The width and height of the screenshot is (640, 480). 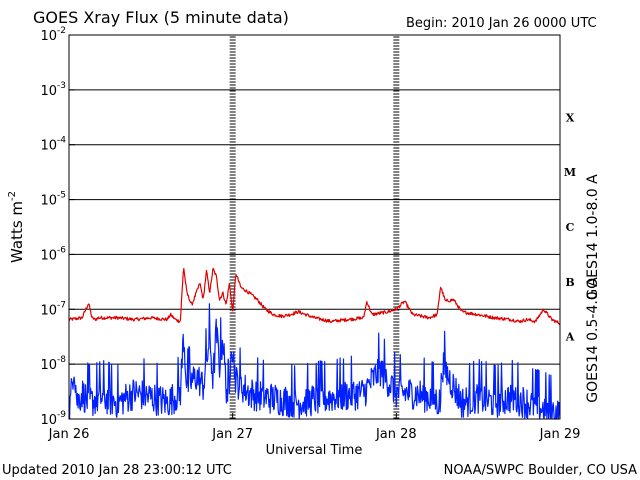 What do you see at coordinates (569, 282) in the screenshot?
I see `flare-class-label: B` at bounding box center [569, 282].